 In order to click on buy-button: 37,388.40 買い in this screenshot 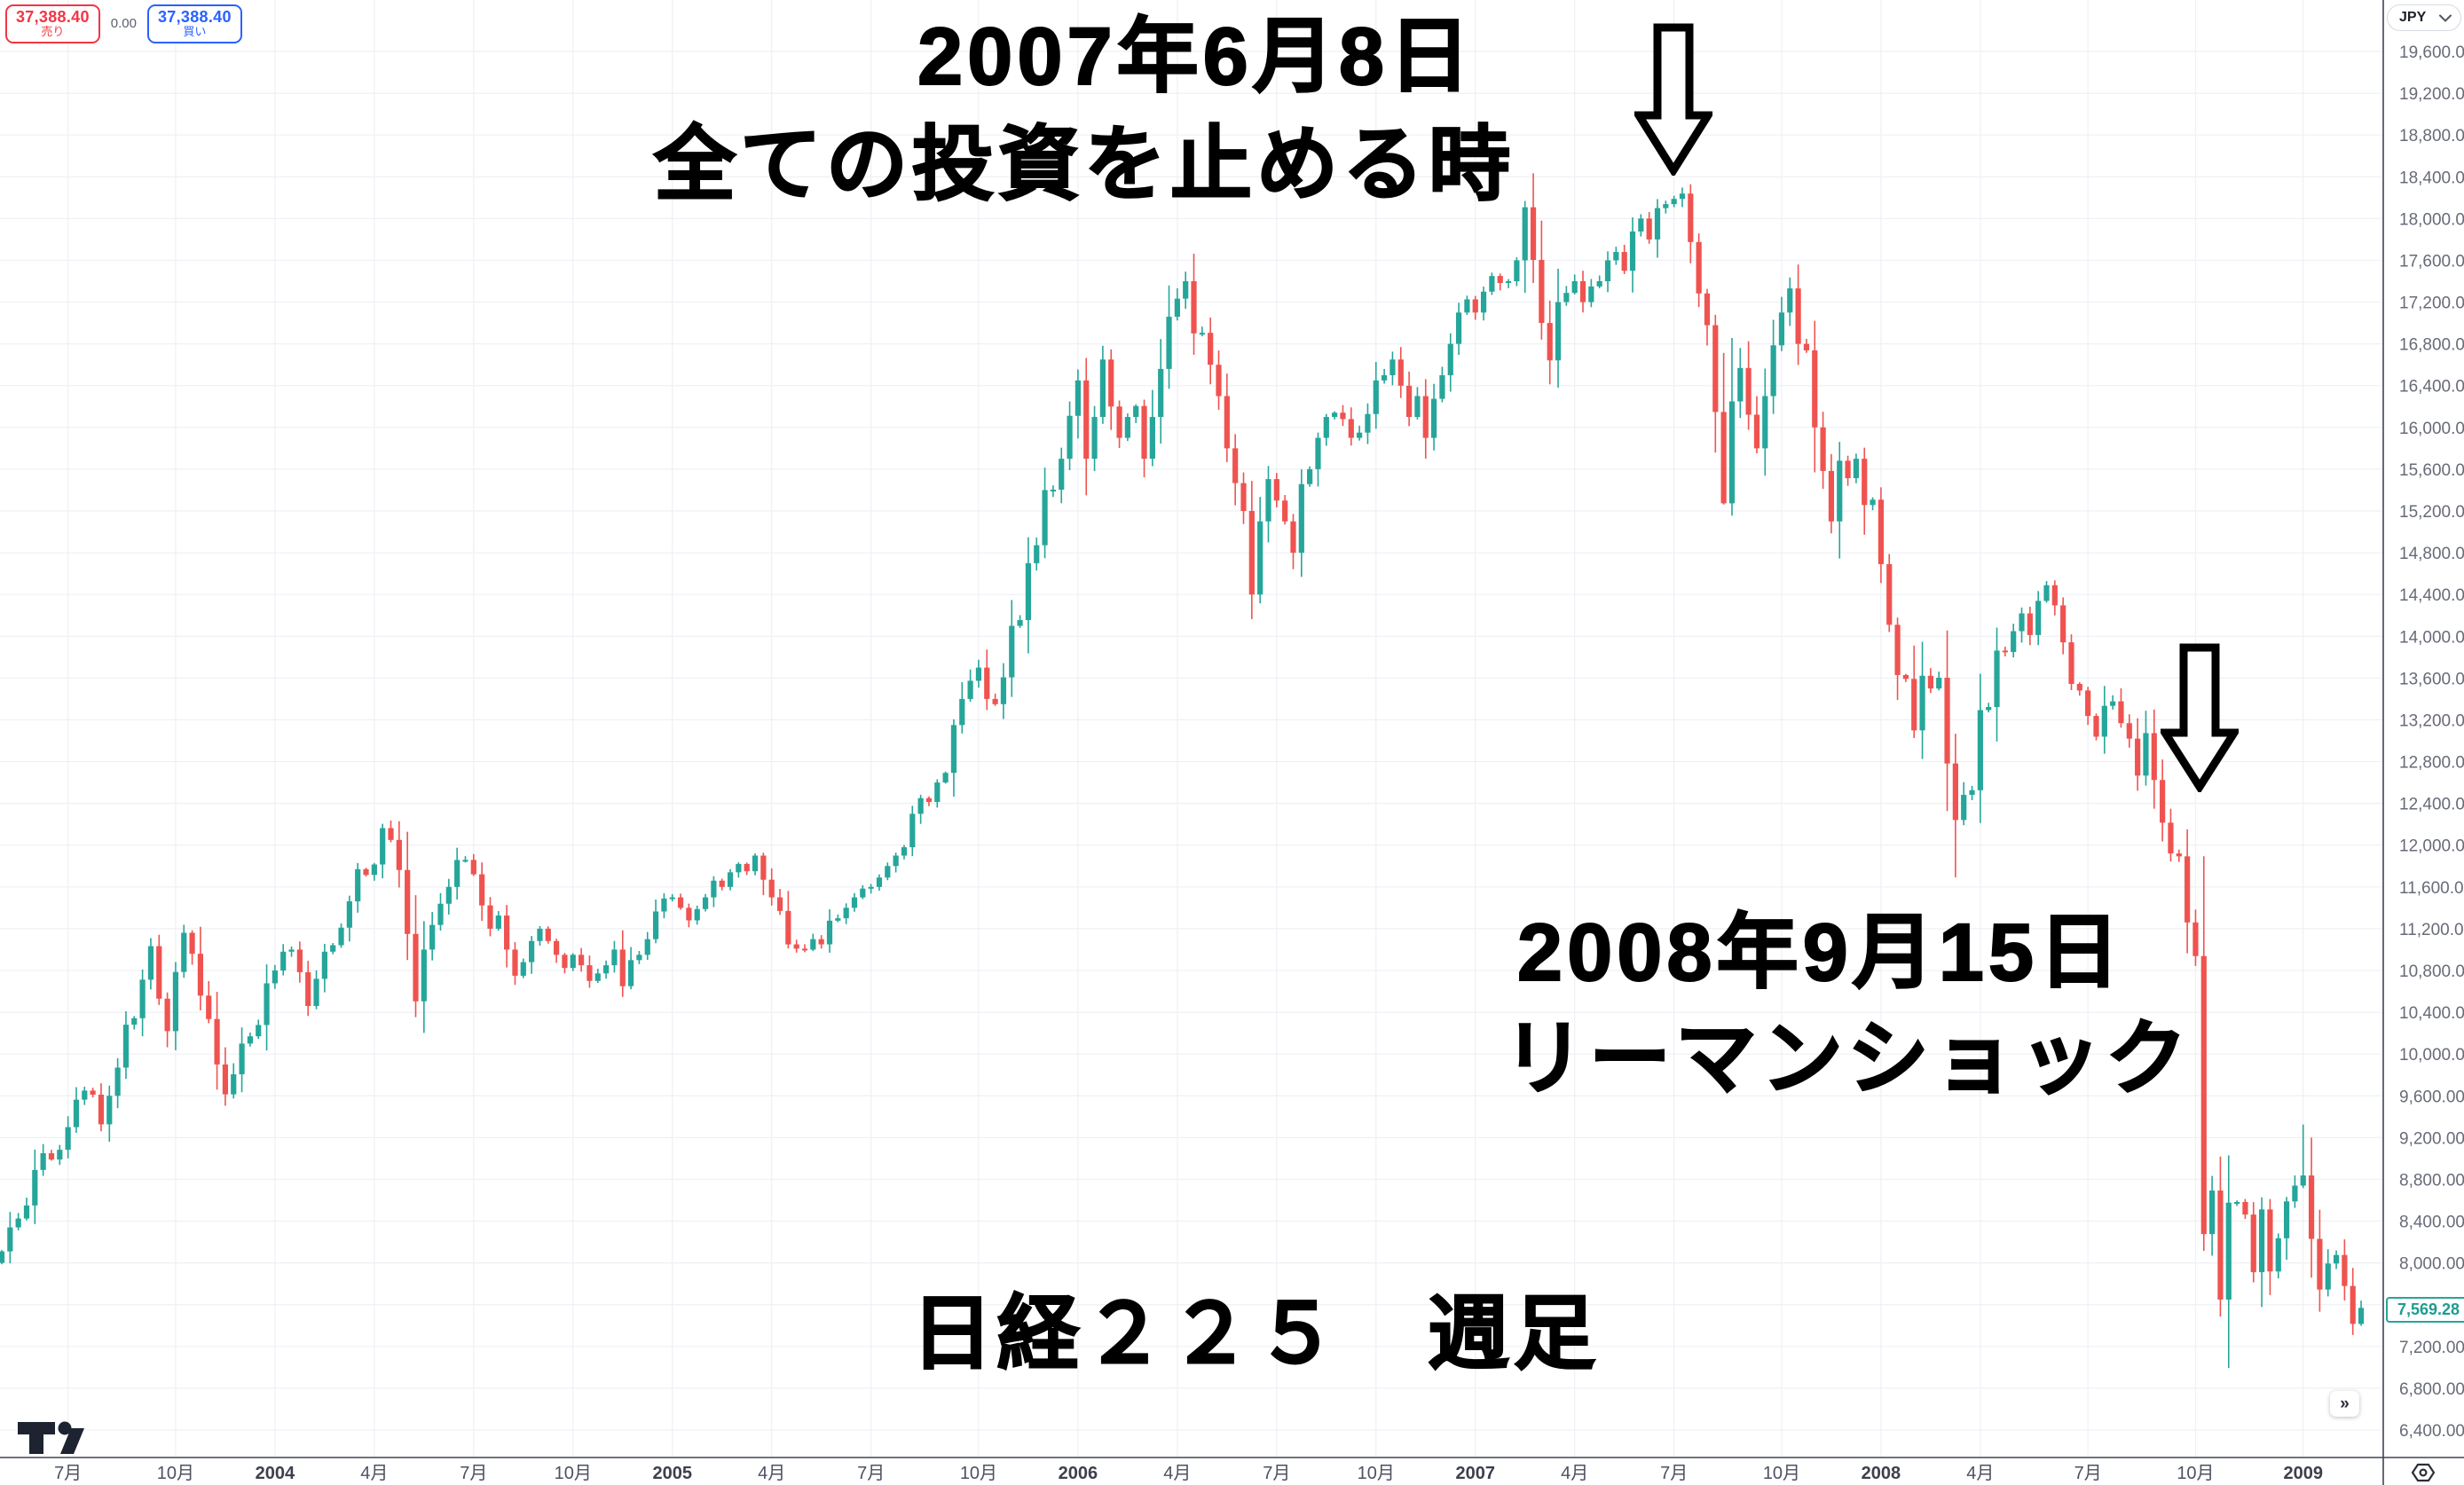, I will do `click(194, 23)`.